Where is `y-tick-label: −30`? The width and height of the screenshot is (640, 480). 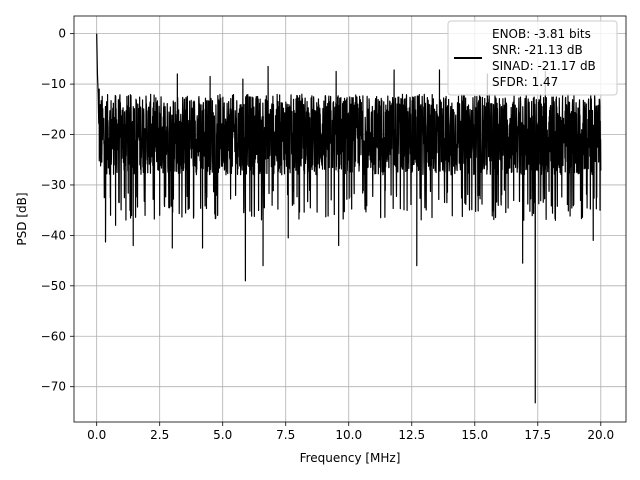
y-tick-label: −30 is located at coordinates (53, 185).